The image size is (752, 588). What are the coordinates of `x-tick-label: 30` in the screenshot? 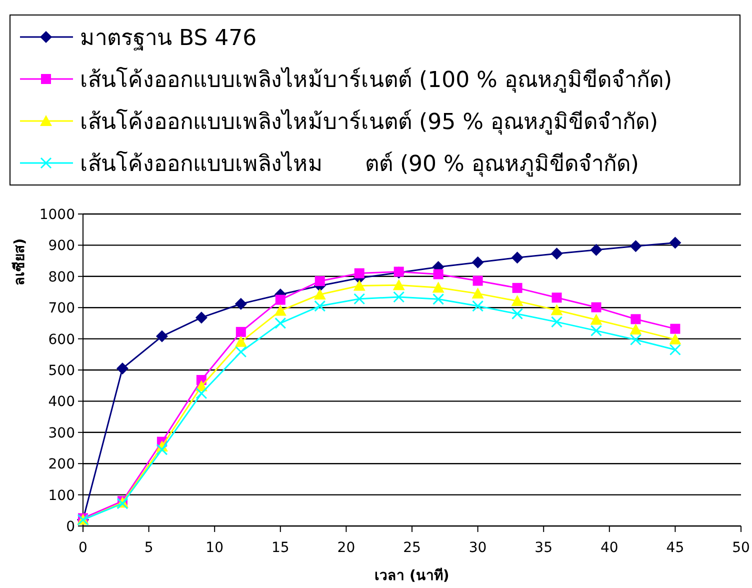 It's located at (477, 548).